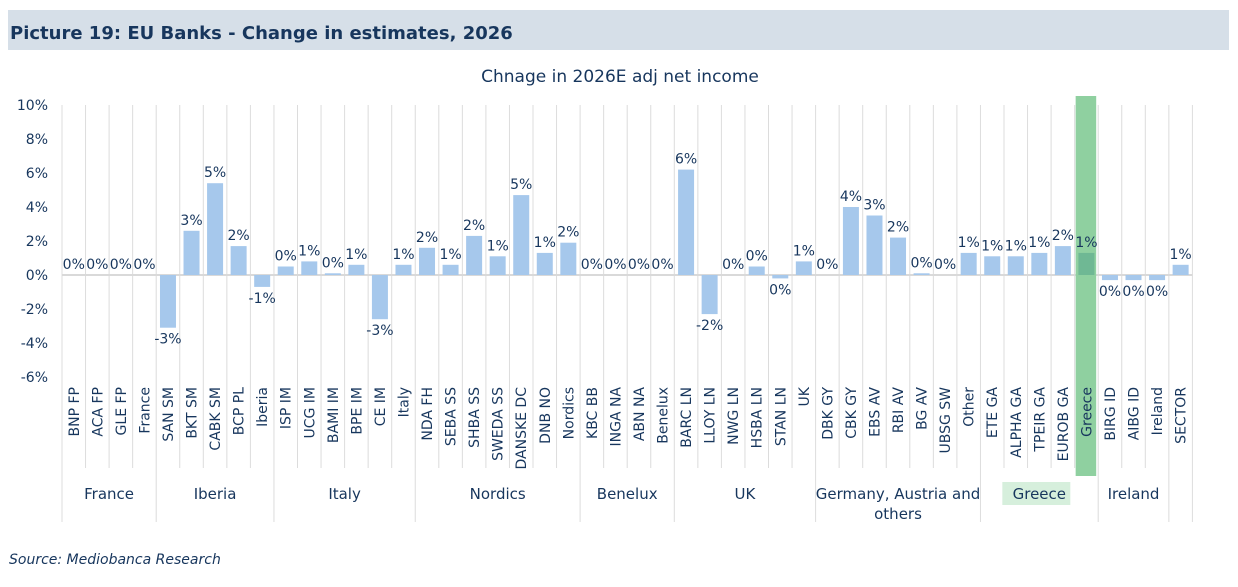 This screenshot has width=1238, height=587. Describe the element at coordinates (344, 494) in the screenshot. I see `group-label: Italy` at that location.